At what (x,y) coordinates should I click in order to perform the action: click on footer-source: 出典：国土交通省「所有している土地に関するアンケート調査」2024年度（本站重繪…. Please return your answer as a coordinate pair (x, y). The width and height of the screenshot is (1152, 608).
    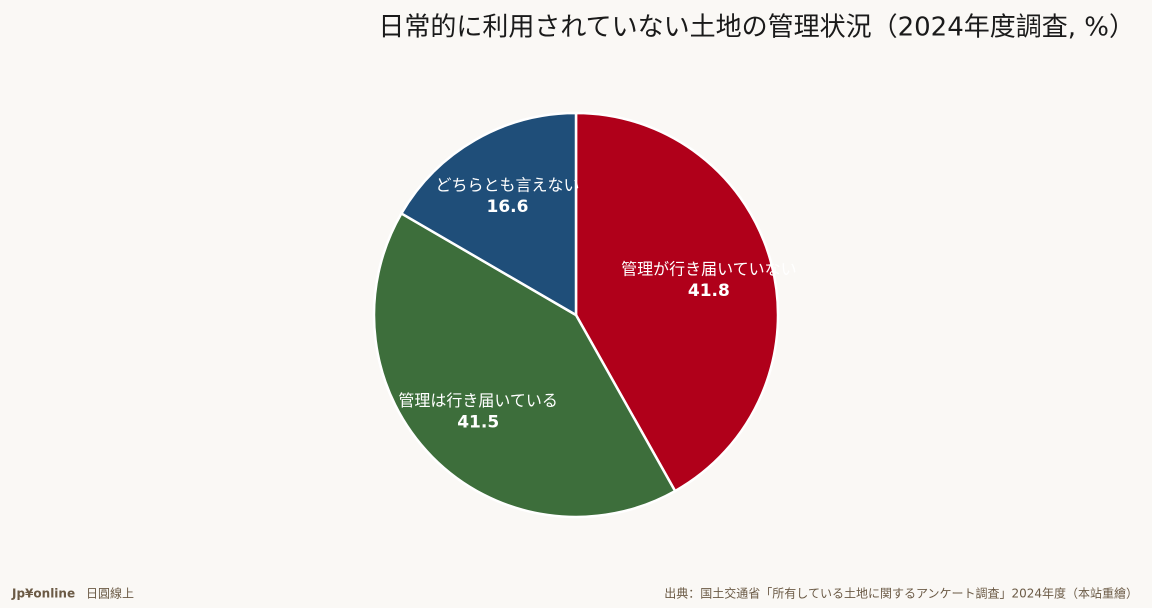
    Looking at the image, I should click on (901, 593).